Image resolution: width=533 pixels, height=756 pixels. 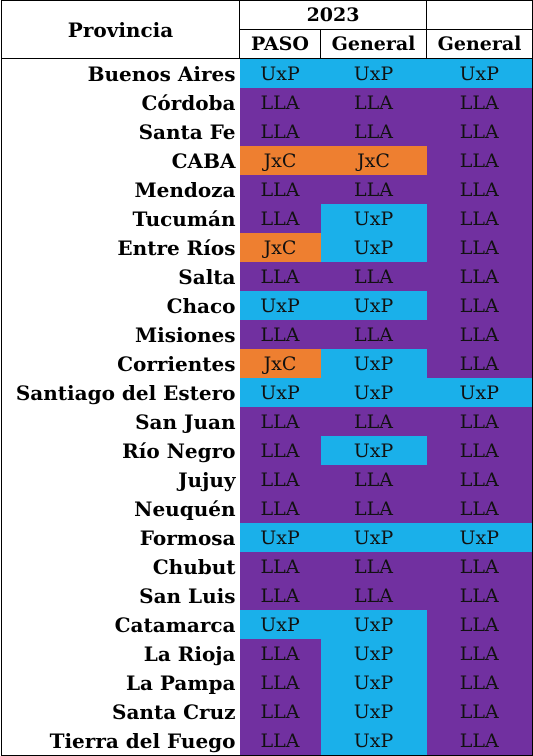 What do you see at coordinates (120, 131) in the screenshot?
I see `province-name: Santa Fe` at bounding box center [120, 131].